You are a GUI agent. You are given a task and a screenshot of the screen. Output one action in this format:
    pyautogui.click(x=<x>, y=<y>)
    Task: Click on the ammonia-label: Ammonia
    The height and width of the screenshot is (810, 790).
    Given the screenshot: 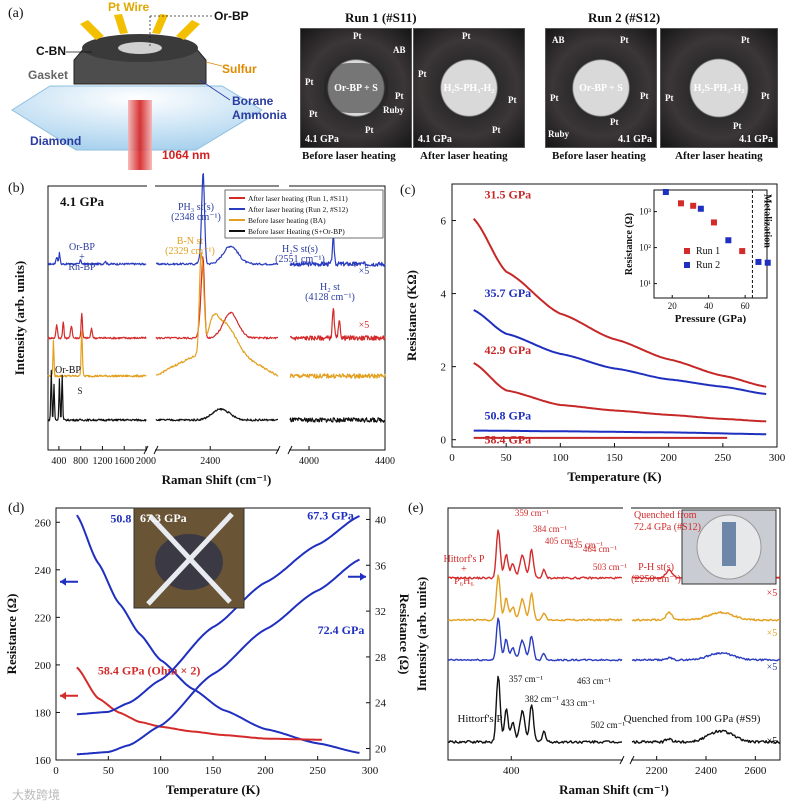 What is the action you would take?
    pyautogui.click(x=259, y=115)
    